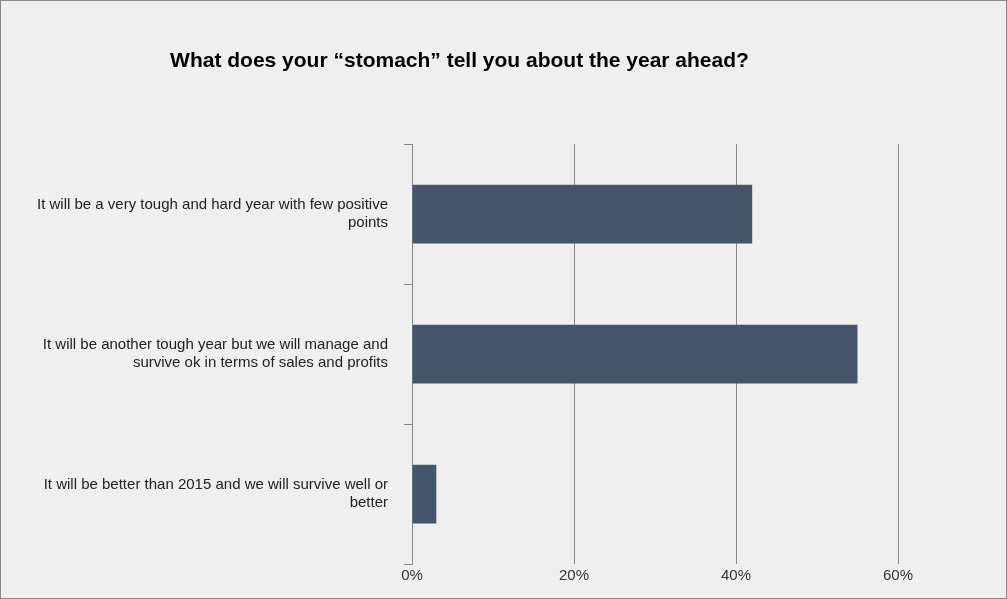 This screenshot has height=599, width=1007. Describe the element at coordinates (412, 575) in the screenshot. I see `x-tick-label: 0%` at that location.